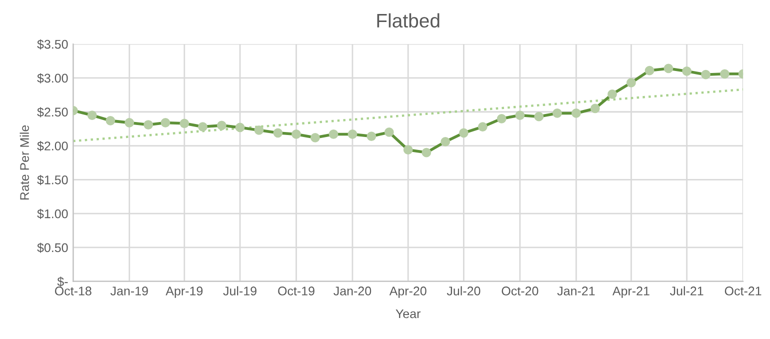 This screenshot has width=770, height=339. I want to click on x-tick-label: Apr-21, so click(631, 292).